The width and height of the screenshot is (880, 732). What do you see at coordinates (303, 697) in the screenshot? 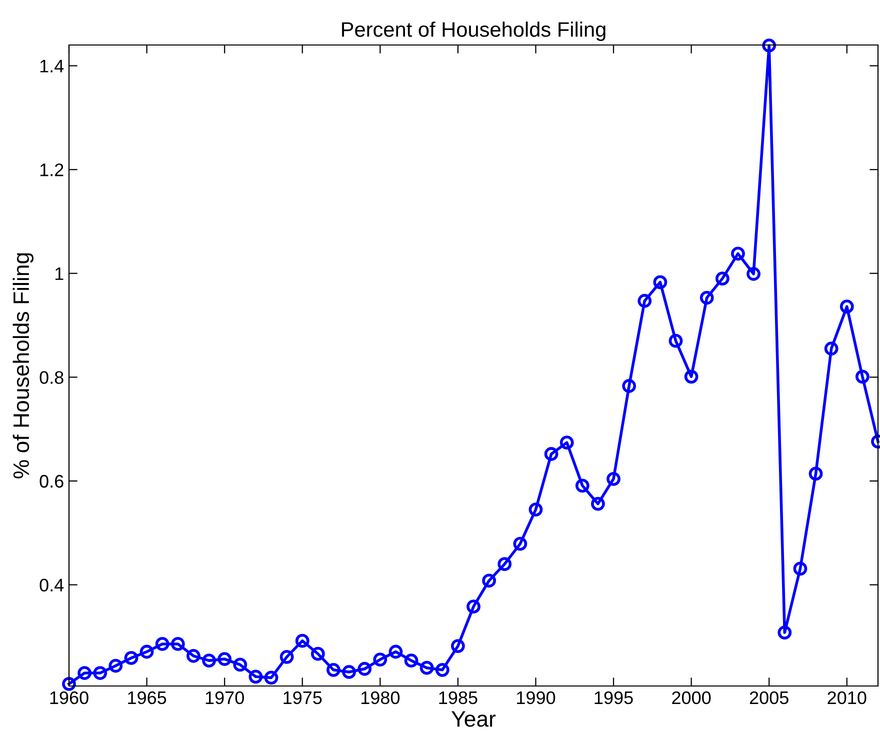
I see `x-tick-label: 1975` at bounding box center [303, 697].